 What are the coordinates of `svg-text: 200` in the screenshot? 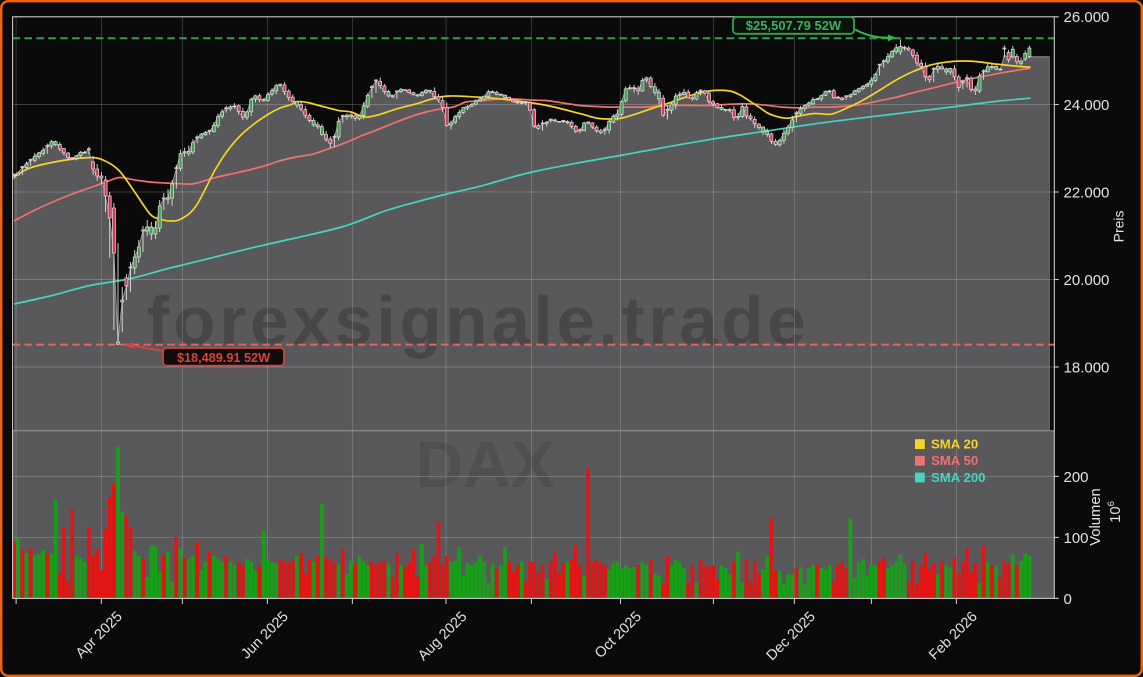 It's located at (1076, 477).